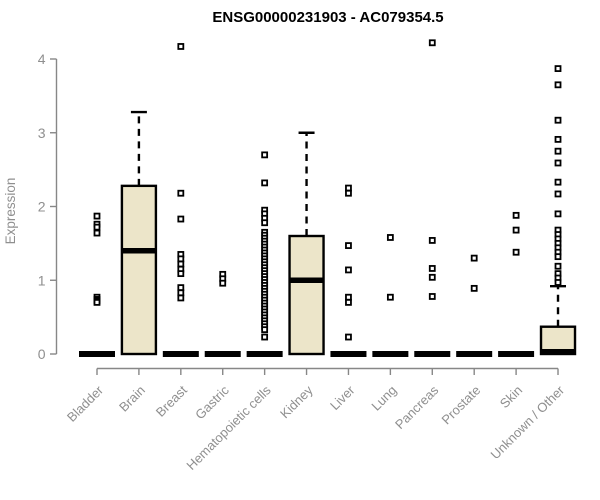  What do you see at coordinates (342, 397) in the screenshot?
I see `x-category-label: Liver` at bounding box center [342, 397].